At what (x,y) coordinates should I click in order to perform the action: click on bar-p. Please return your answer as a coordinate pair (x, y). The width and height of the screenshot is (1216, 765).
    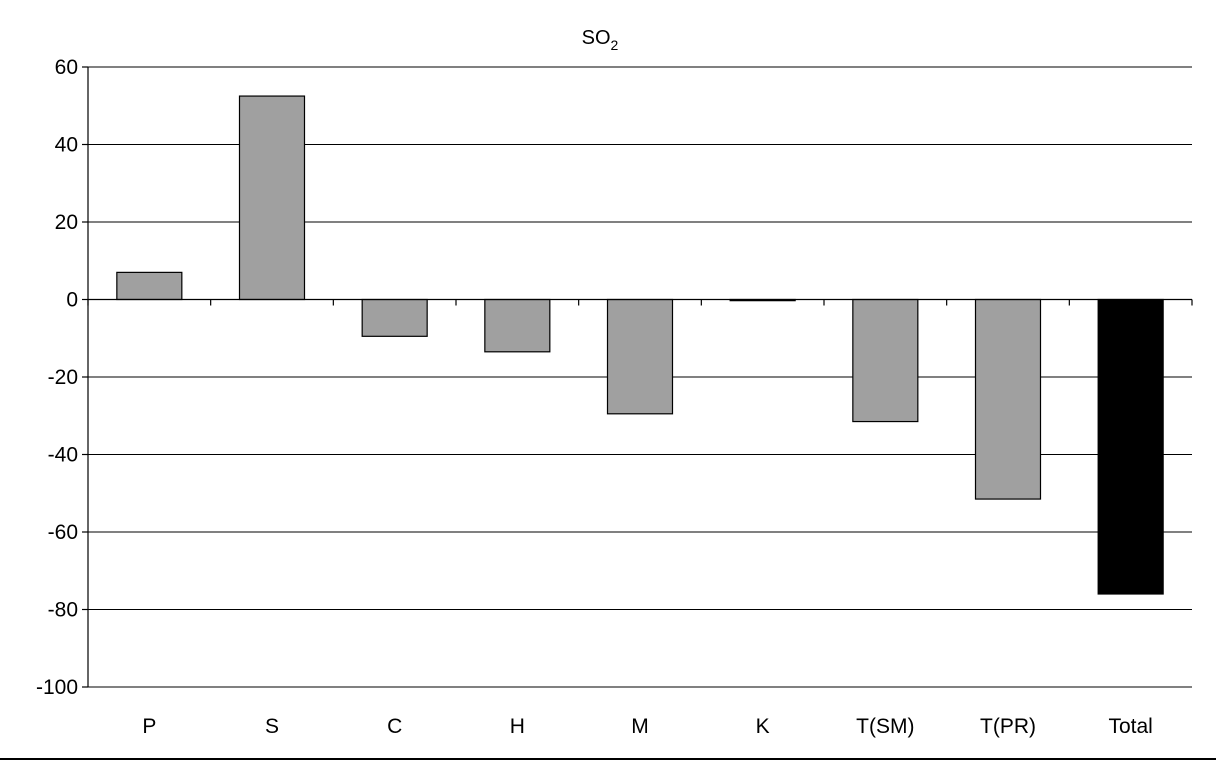
    Looking at the image, I should click on (149, 286).